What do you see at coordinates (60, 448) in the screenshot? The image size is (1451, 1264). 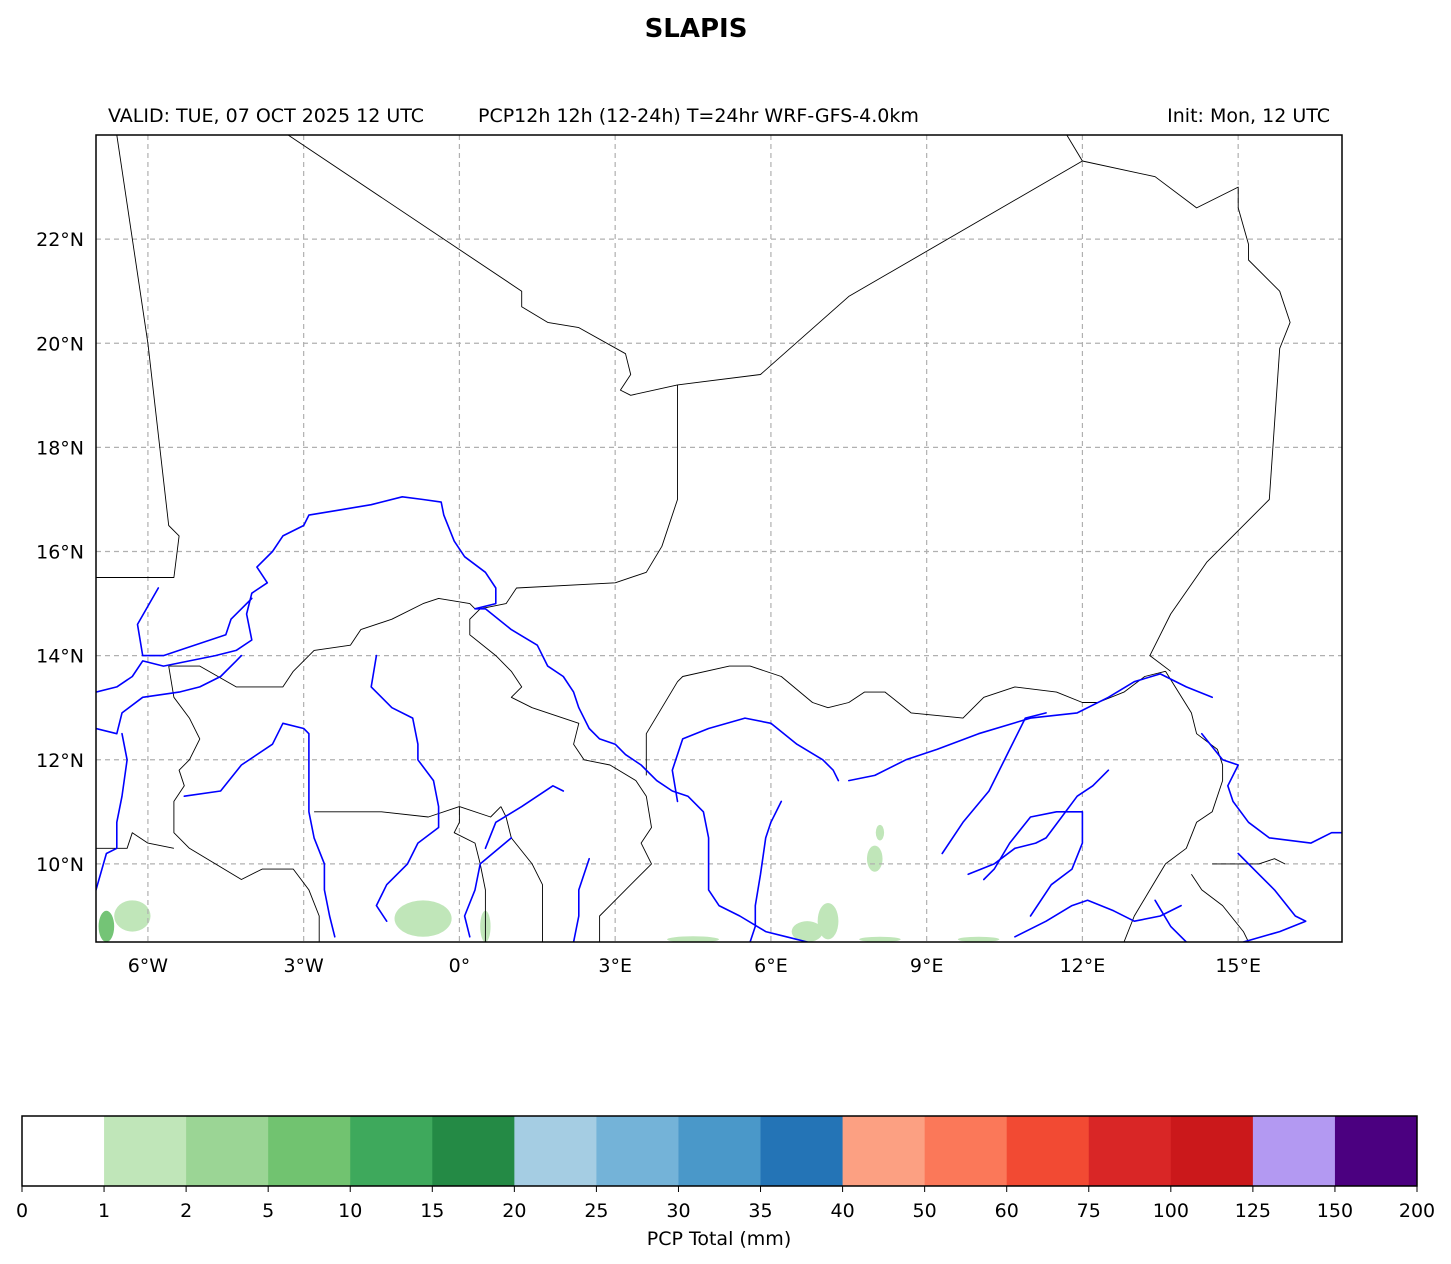 I see `latitude-tick-label: 18°N` at bounding box center [60, 448].